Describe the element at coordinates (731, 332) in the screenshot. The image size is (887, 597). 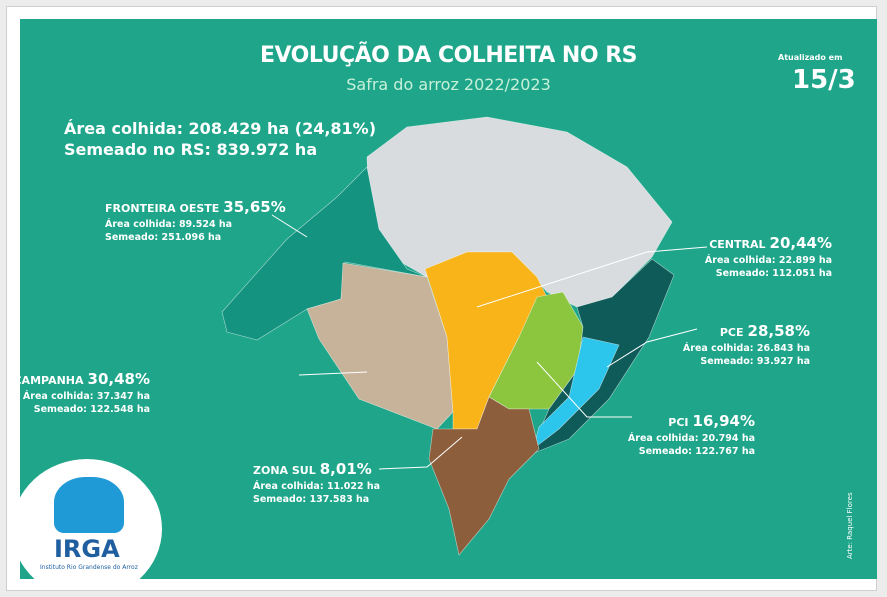
I see `region-name: PCE` at that location.